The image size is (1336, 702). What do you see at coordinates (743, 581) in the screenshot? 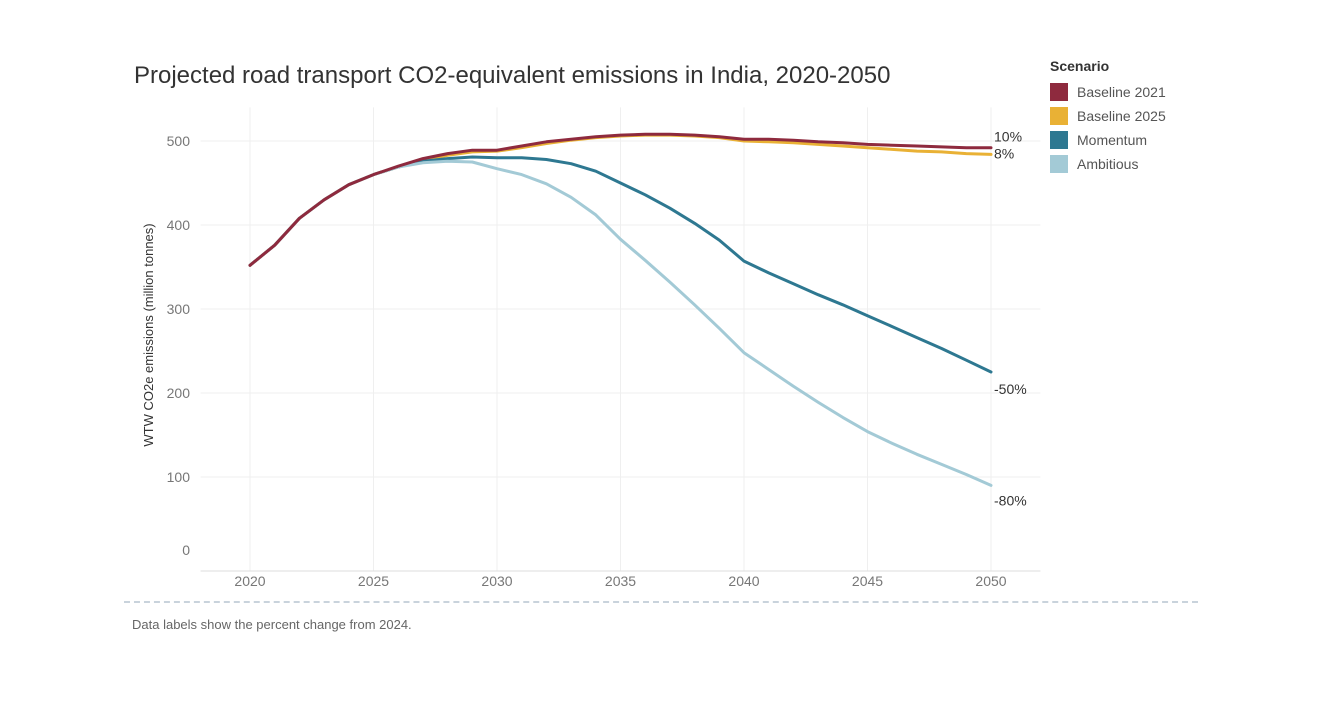
I see `x-tick-label: 2040` at bounding box center [743, 581].